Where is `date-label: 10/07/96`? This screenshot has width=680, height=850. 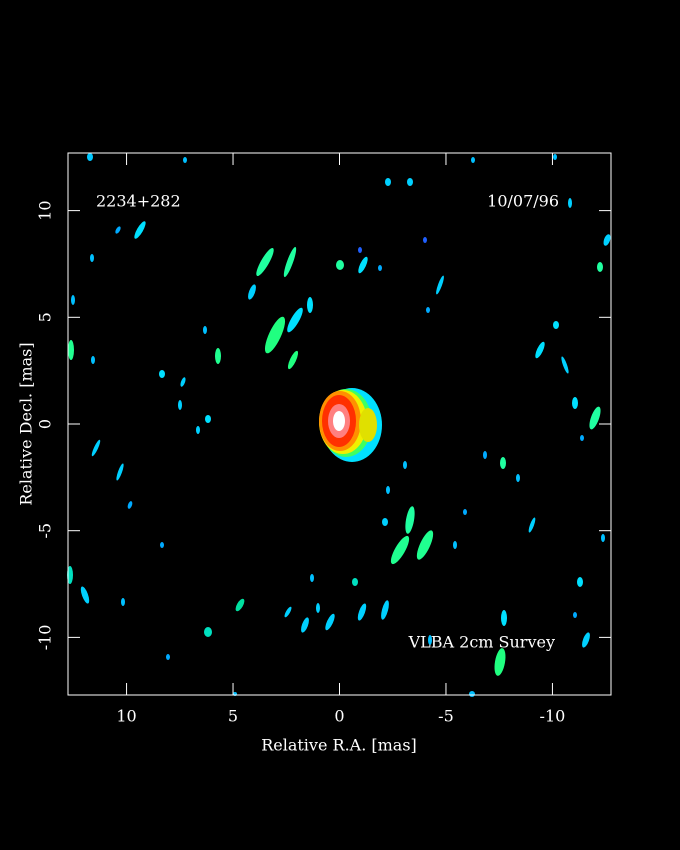 date-label: 10/07/96 is located at coordinates (523, 201).